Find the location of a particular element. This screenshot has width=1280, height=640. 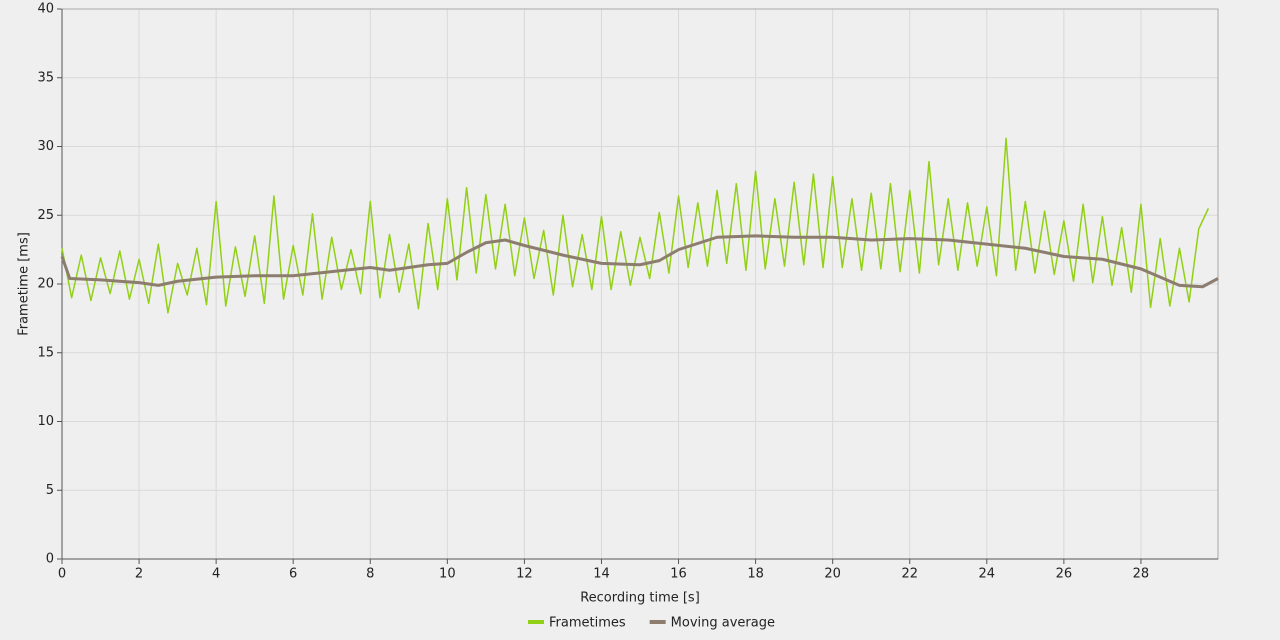

y-axis-label: Frametime [ms] is located at coordinates (24, 284).